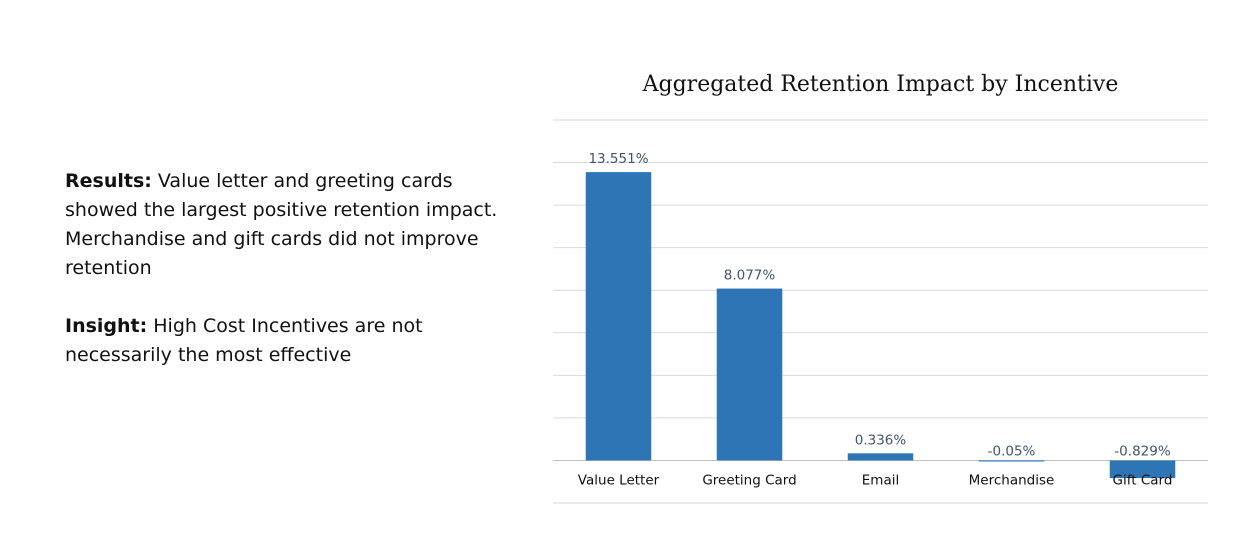 The image size is (1257, 556). I want to click on category-label: Merchandise, so click(1012, 480).